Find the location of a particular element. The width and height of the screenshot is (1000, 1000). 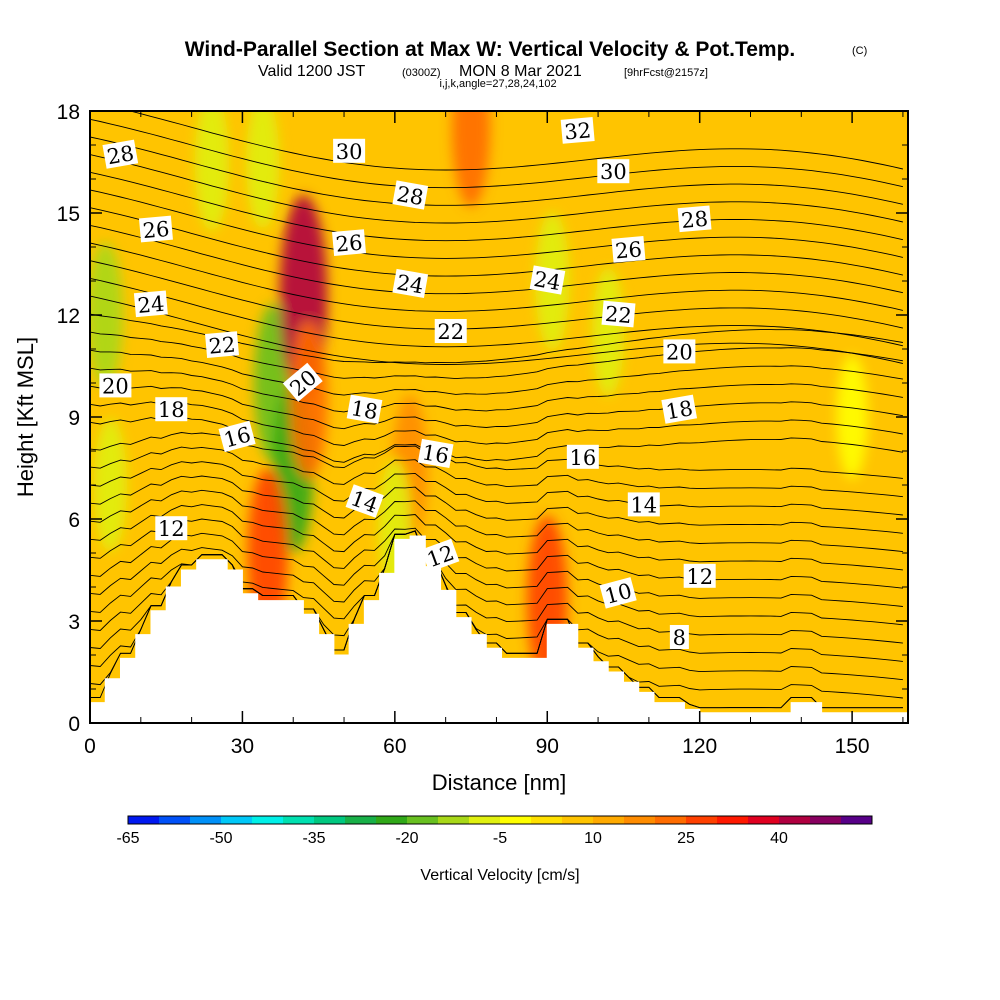

grid-index-label: i,j,k,angle=27,28,24,102 is located at coordinates (497, 84).